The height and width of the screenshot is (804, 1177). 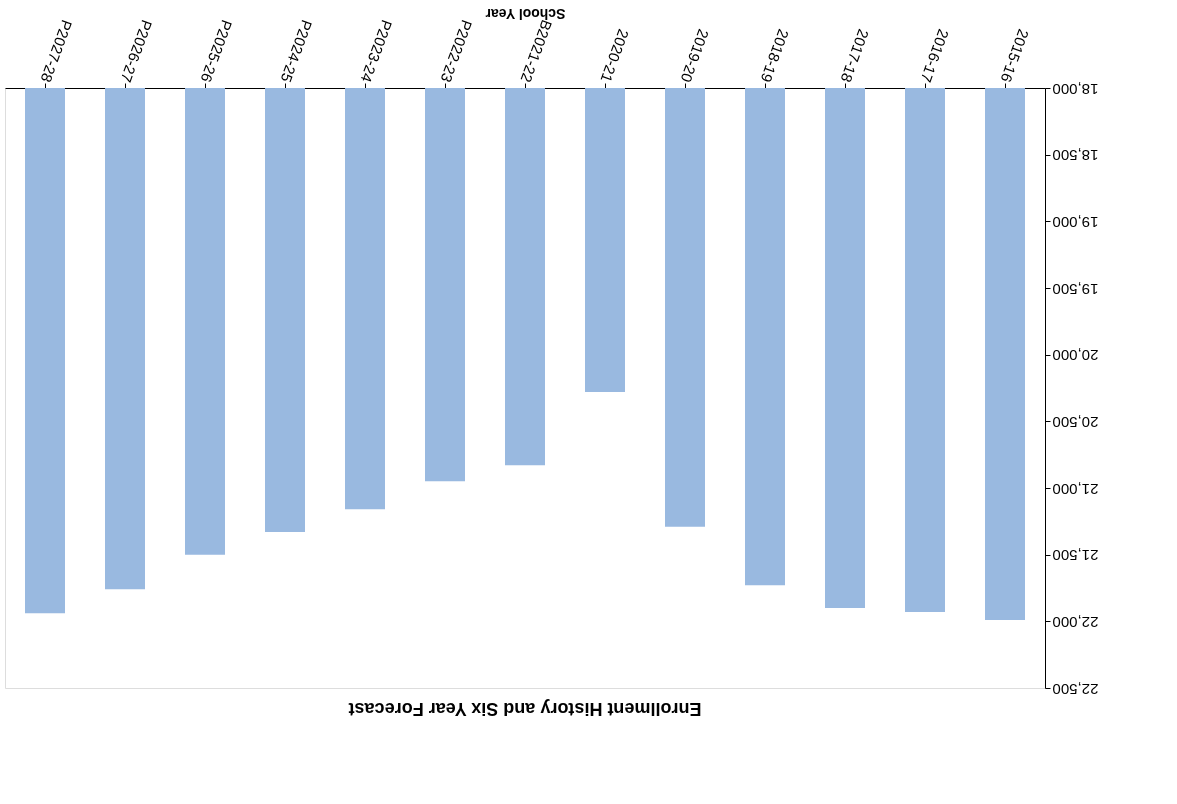 What do you see at coordinates (1075, 622) in the screenshot?
I see `y-tick-label: 22,000` at bounding box center [1075, 622].